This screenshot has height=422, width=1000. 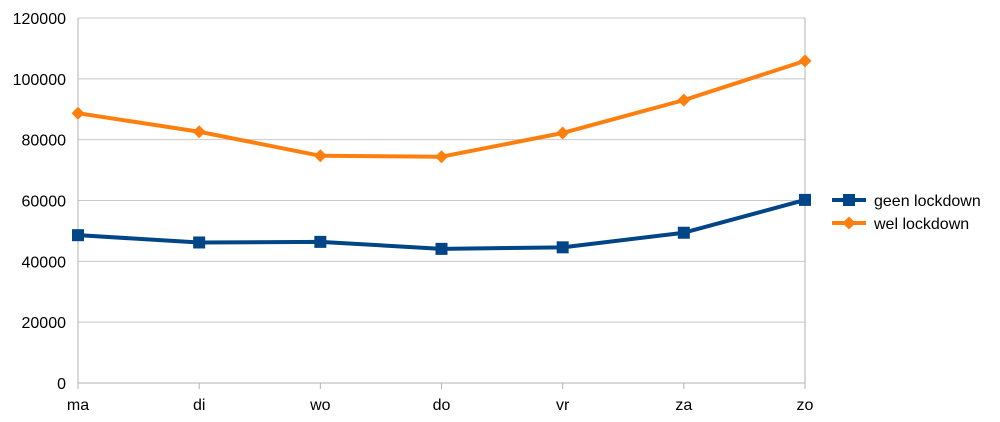 What do you see at coordinates (39, 19) in the screenshot?
I see `y-tick-label: 120000` at bounding box center [39, 19].